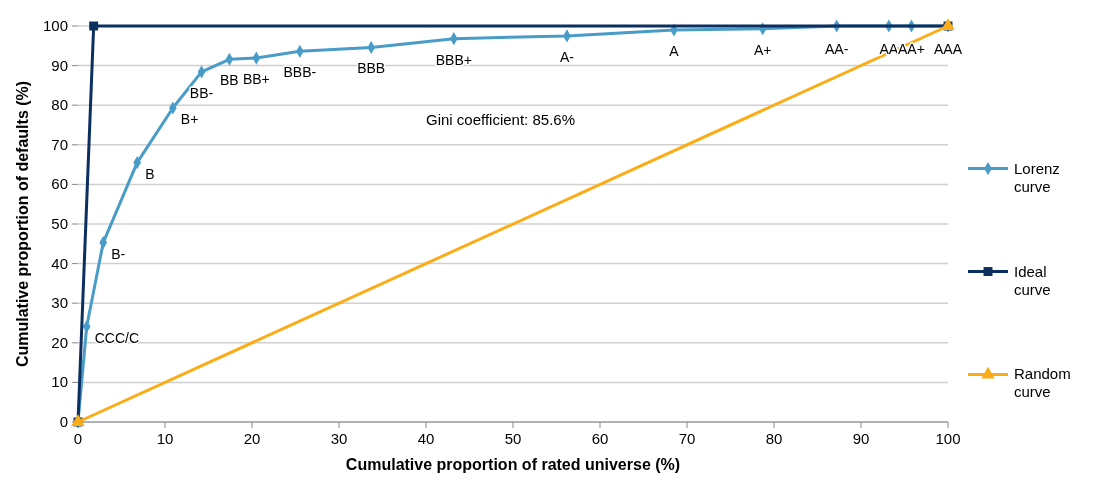 The width and height of the screenshot is (1117, 483). What do you see at coordinates (59, 184) in the screenshot?
I see `y-tick-label: 60` at bounding box center [59, 184].